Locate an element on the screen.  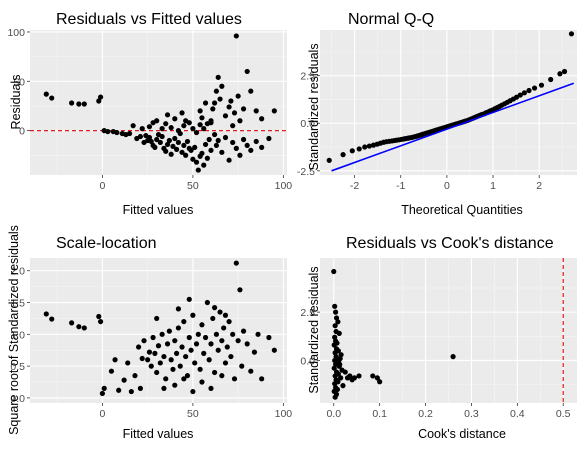
y-tick-label: 50 is located at coordinates (19, 82).